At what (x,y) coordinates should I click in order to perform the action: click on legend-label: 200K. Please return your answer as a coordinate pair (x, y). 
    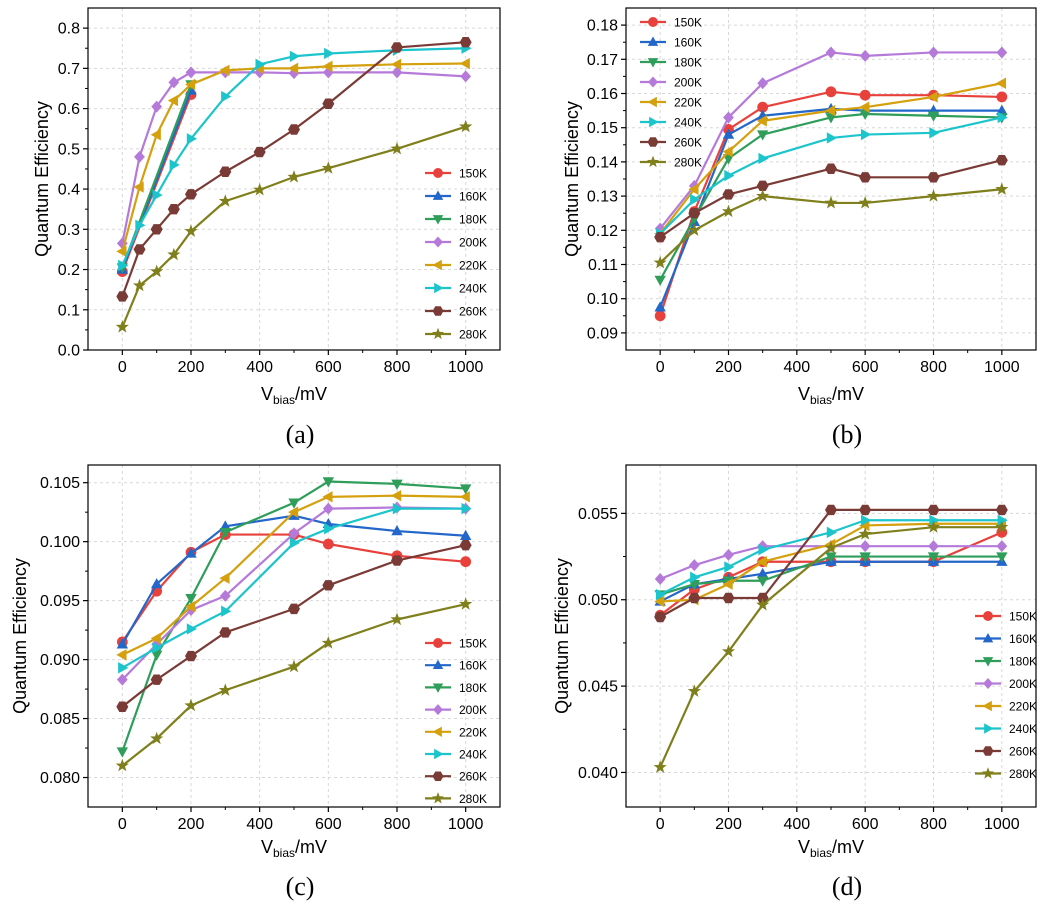
    Looking at the image, I should click on (1023, 684).